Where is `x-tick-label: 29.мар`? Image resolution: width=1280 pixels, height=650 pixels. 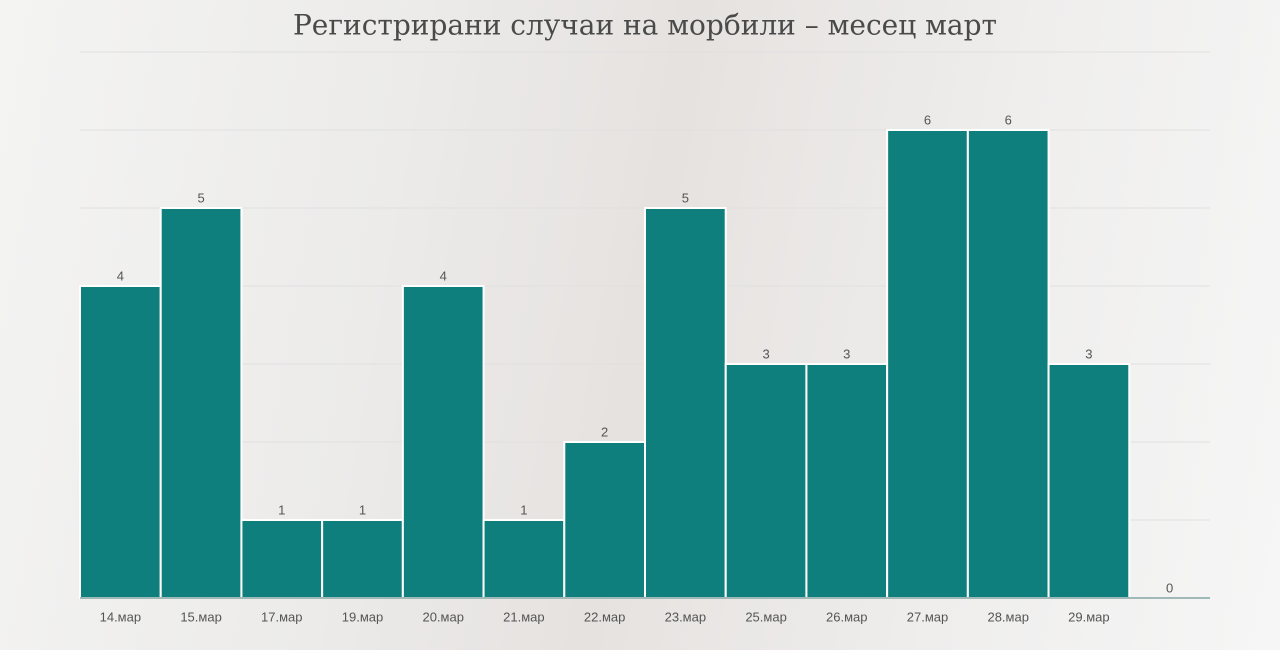
x-tick-label: 29.мар is located at coordinates (1088, 616).